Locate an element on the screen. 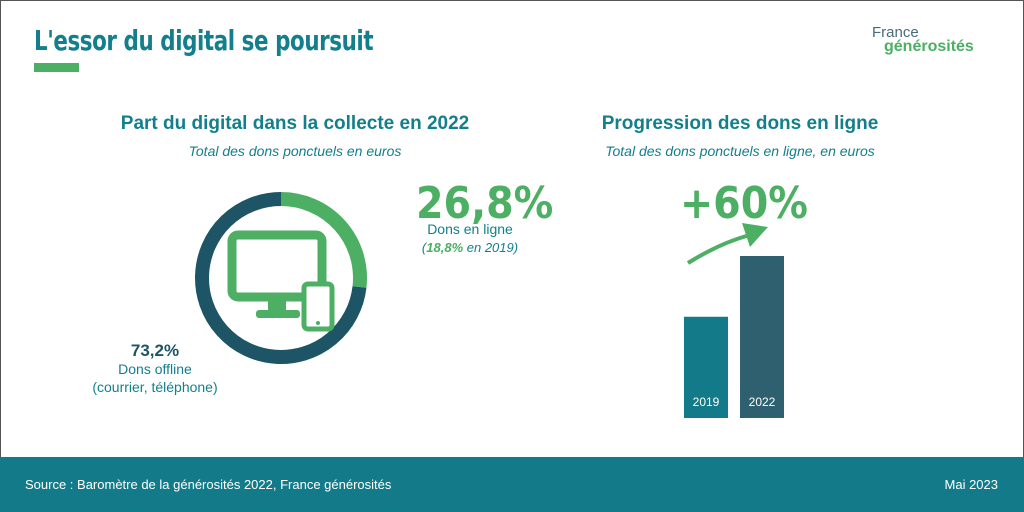 Image resolution: width=1024 pixels, height=512 pixels. bar-2022 is located at coordinates (762, 337).